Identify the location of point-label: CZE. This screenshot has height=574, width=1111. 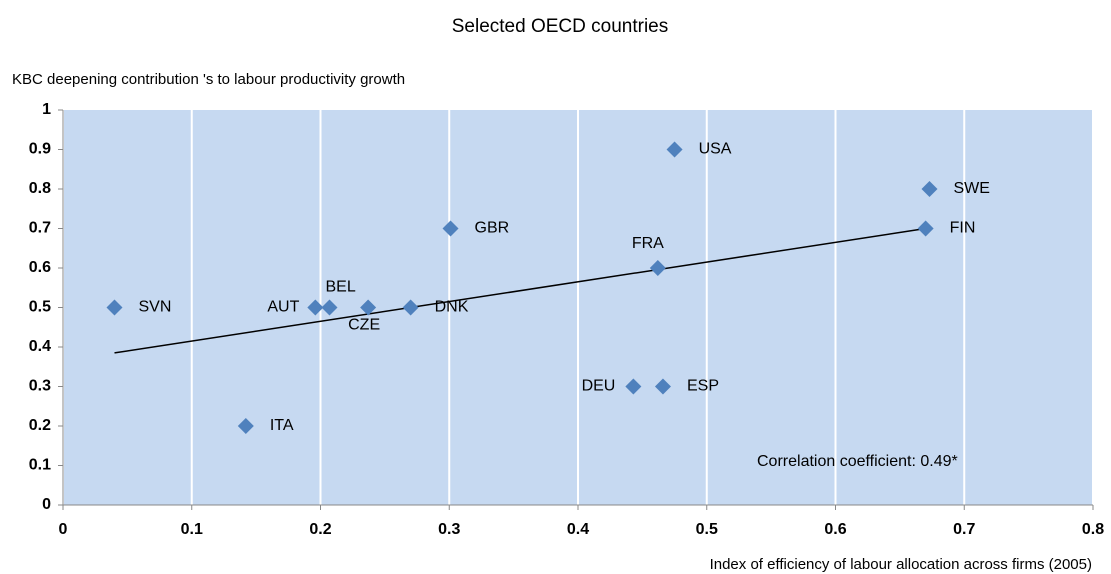
(364, 325).